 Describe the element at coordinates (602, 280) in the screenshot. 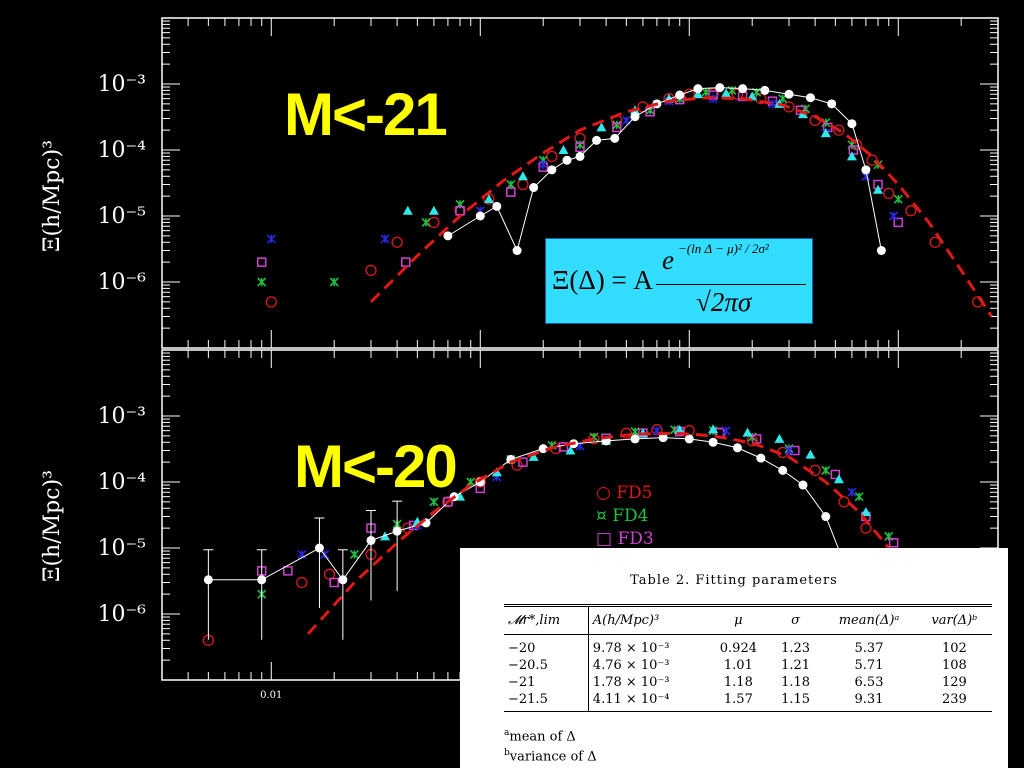

I see `formula-lhs: Ξ(Δ) = A` at that location.